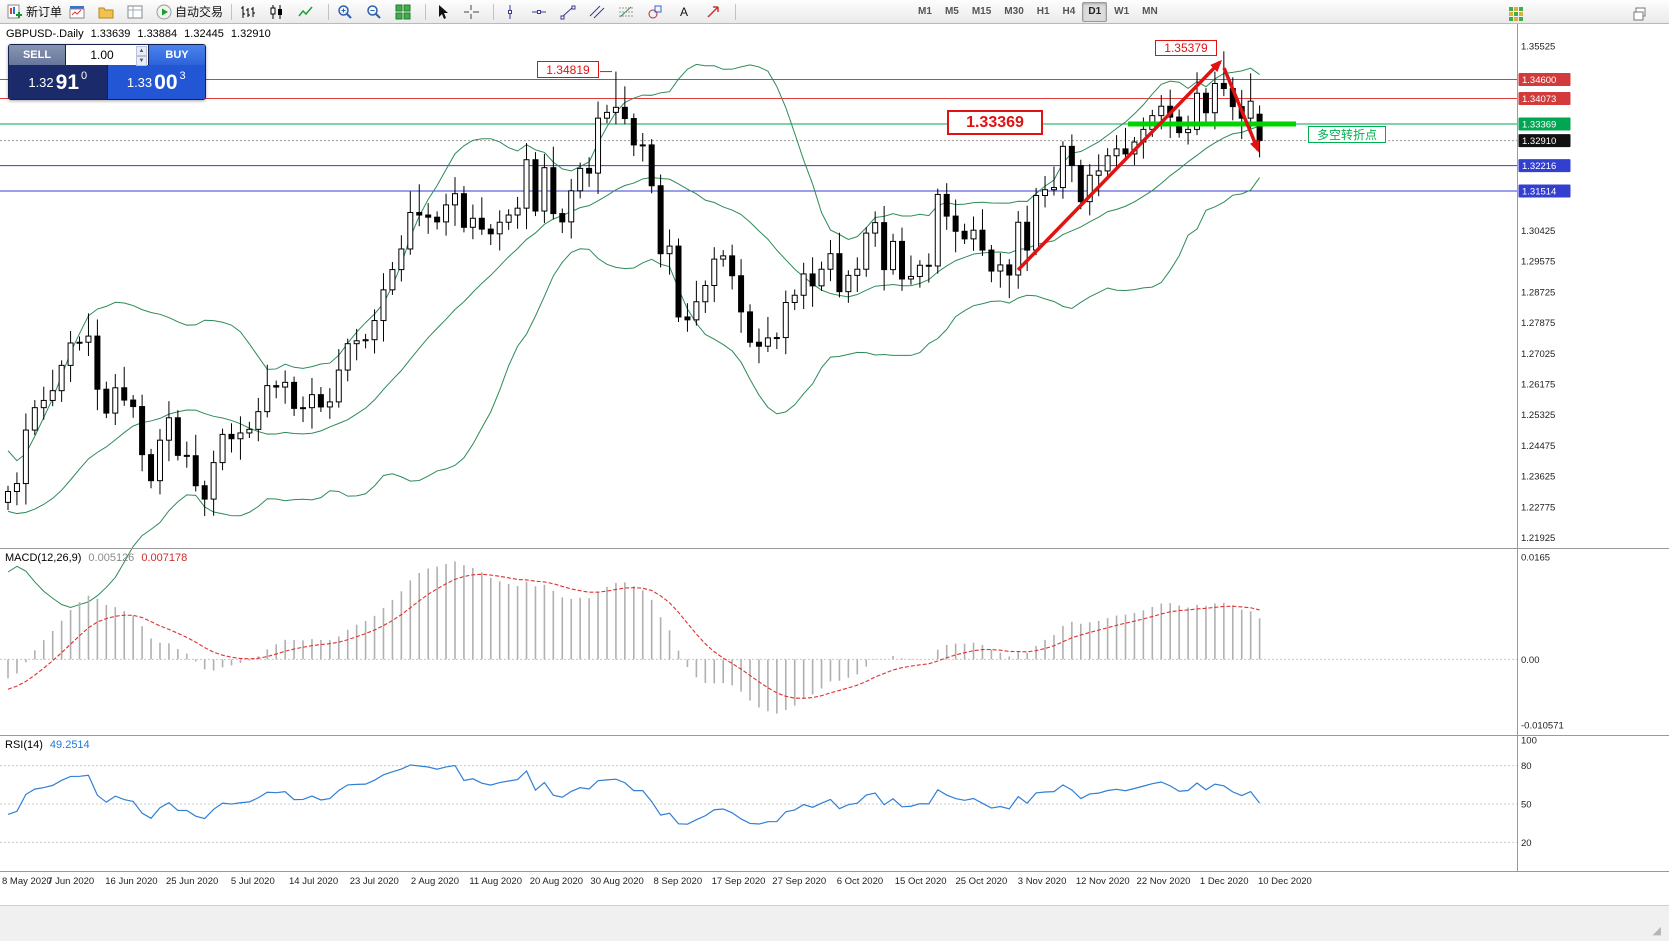 The width and height of the screenshot is (1669, 941). I want to click on chart-window-button, so click(80, 12).